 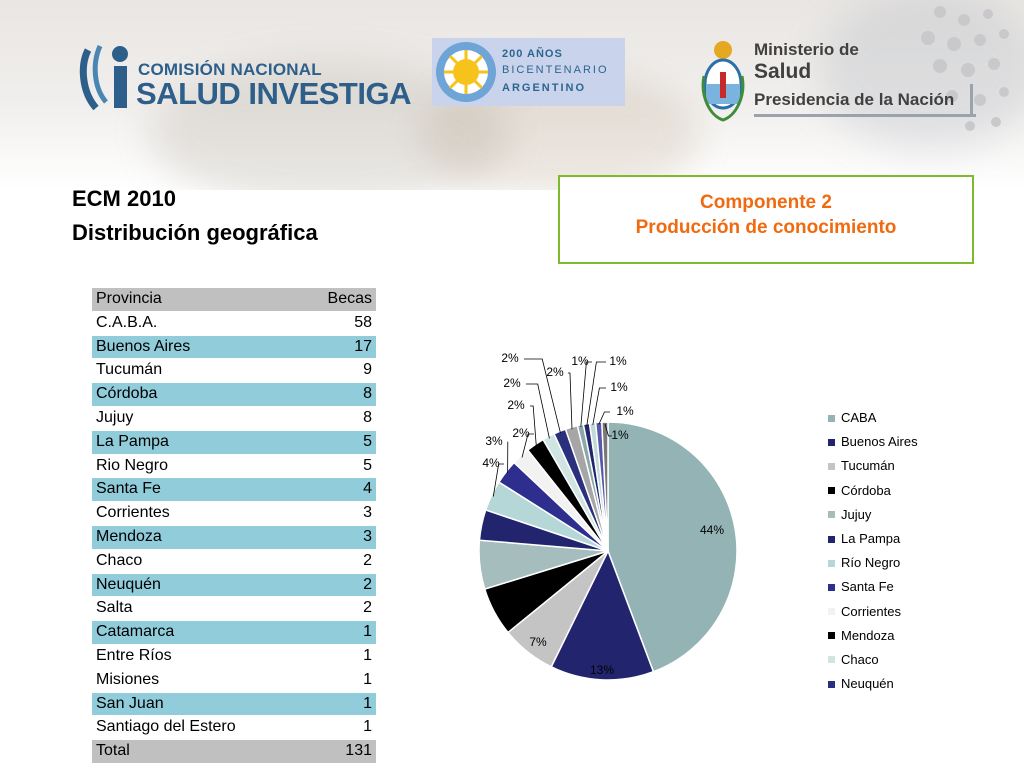 I want to click on slide-subtitle: Distribución geográfica, so click(x=195, y=232).